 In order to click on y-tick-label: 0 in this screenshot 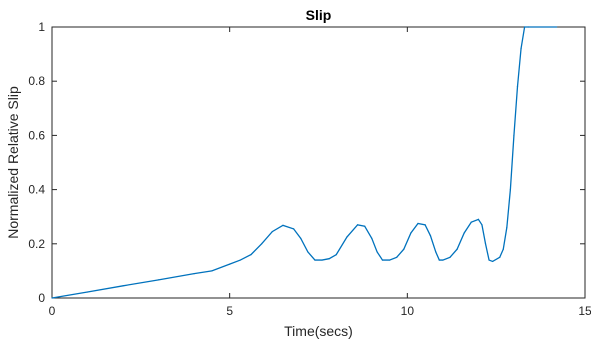, I will do `click(41, 298)`.